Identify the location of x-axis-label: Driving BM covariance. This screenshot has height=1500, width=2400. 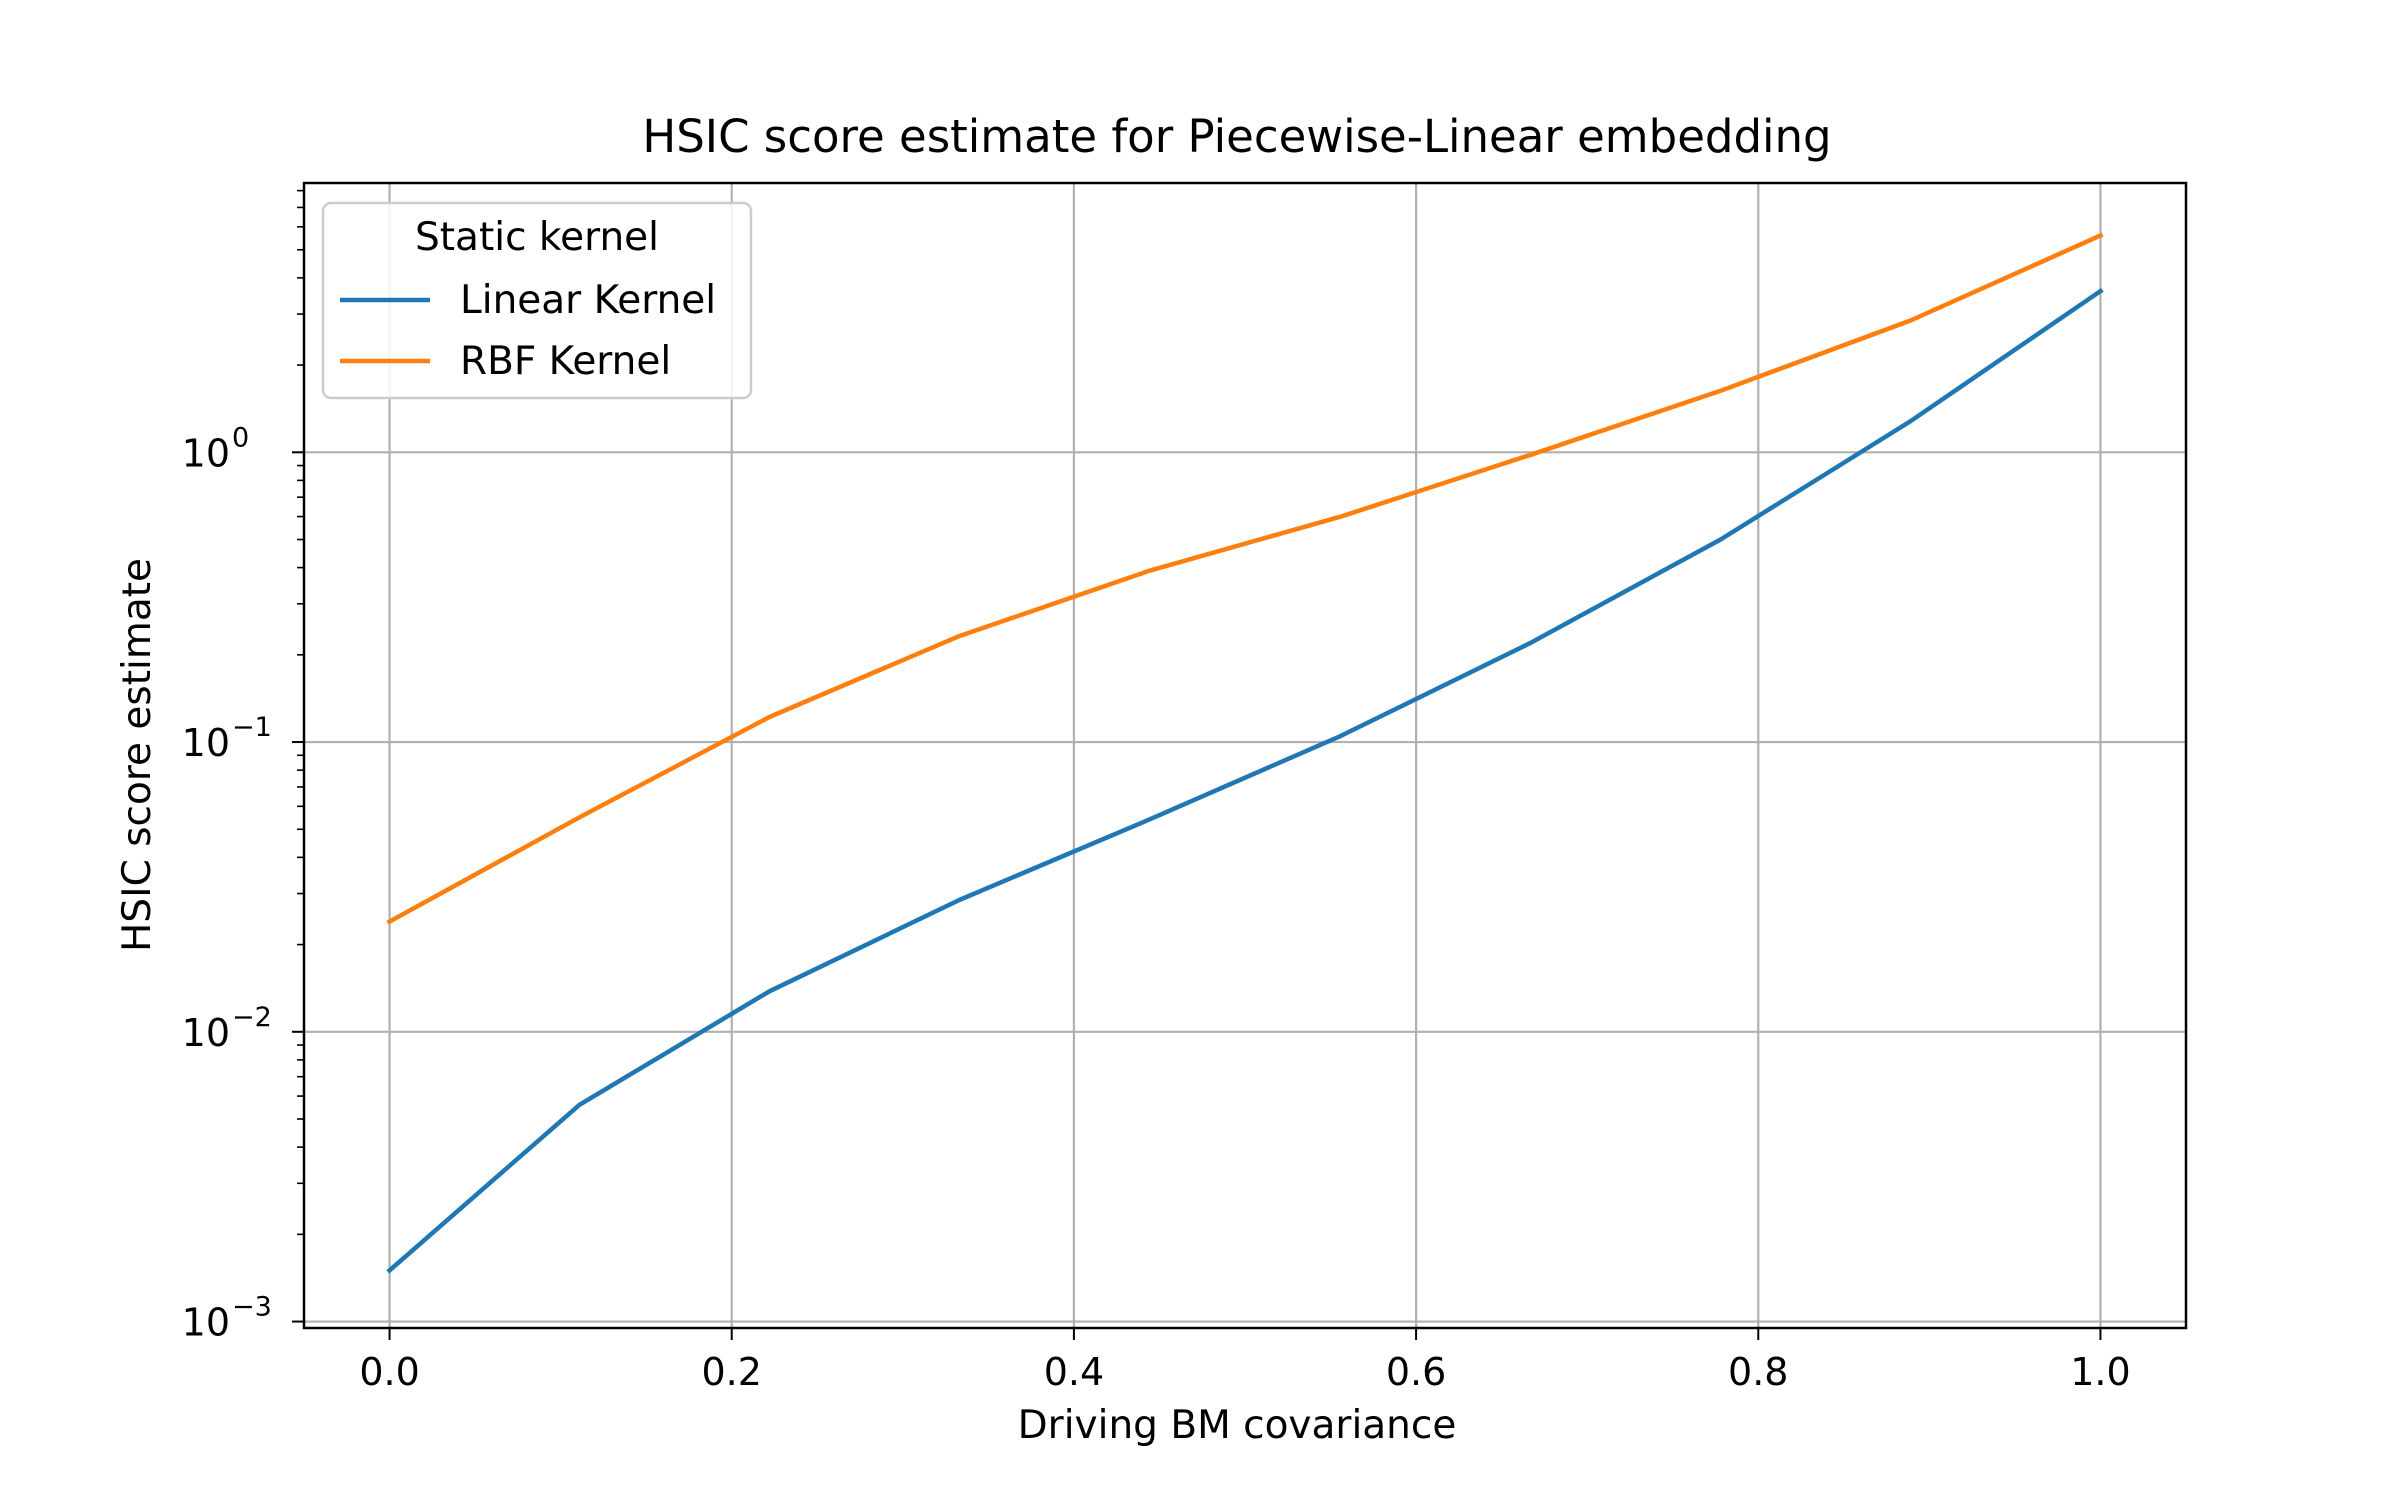
(1237, 1425).